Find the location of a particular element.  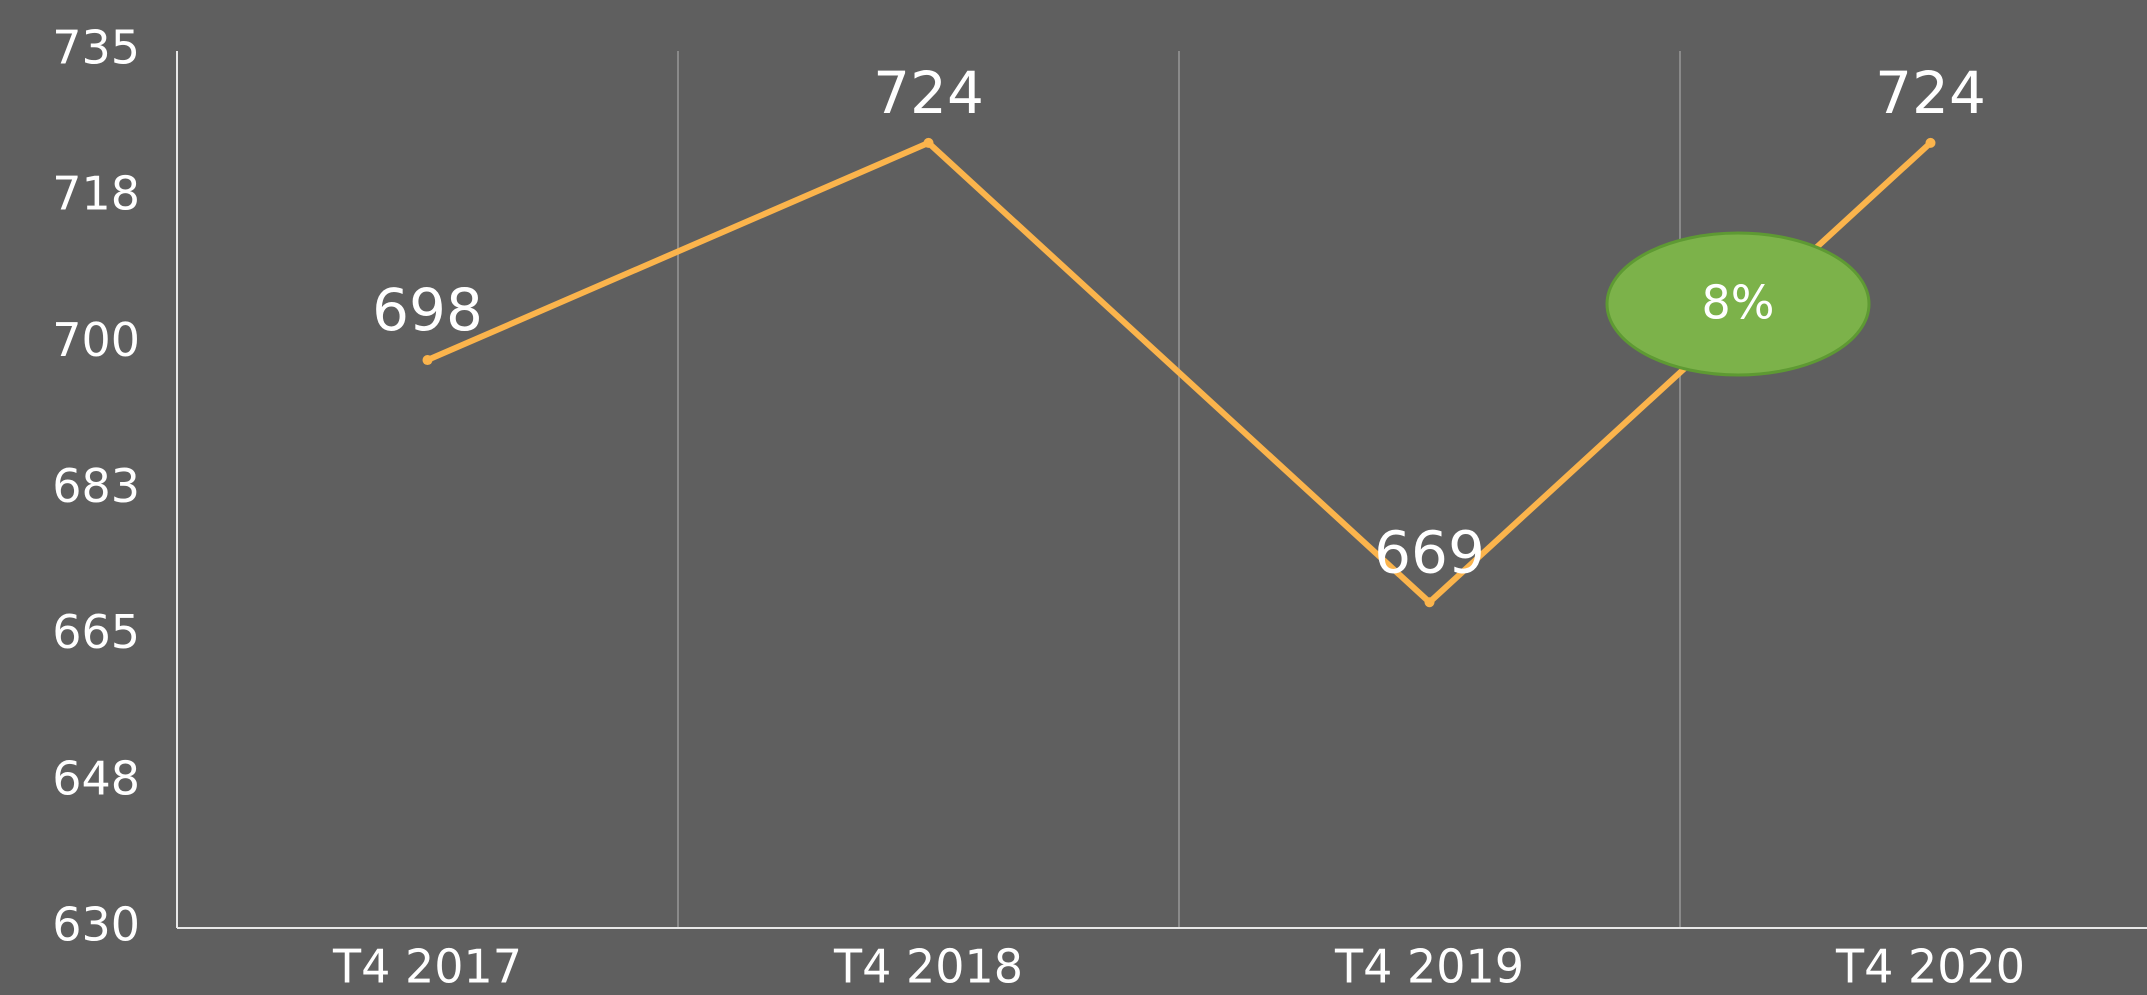

x-tick-label: T4 2019 is located at coordinates (1429, 967).